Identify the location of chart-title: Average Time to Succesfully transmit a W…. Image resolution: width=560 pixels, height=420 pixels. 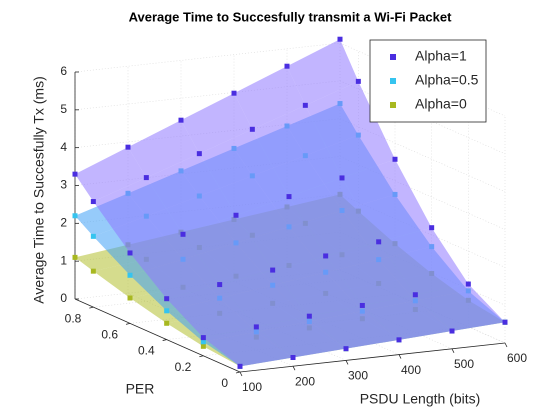
(291, 16).